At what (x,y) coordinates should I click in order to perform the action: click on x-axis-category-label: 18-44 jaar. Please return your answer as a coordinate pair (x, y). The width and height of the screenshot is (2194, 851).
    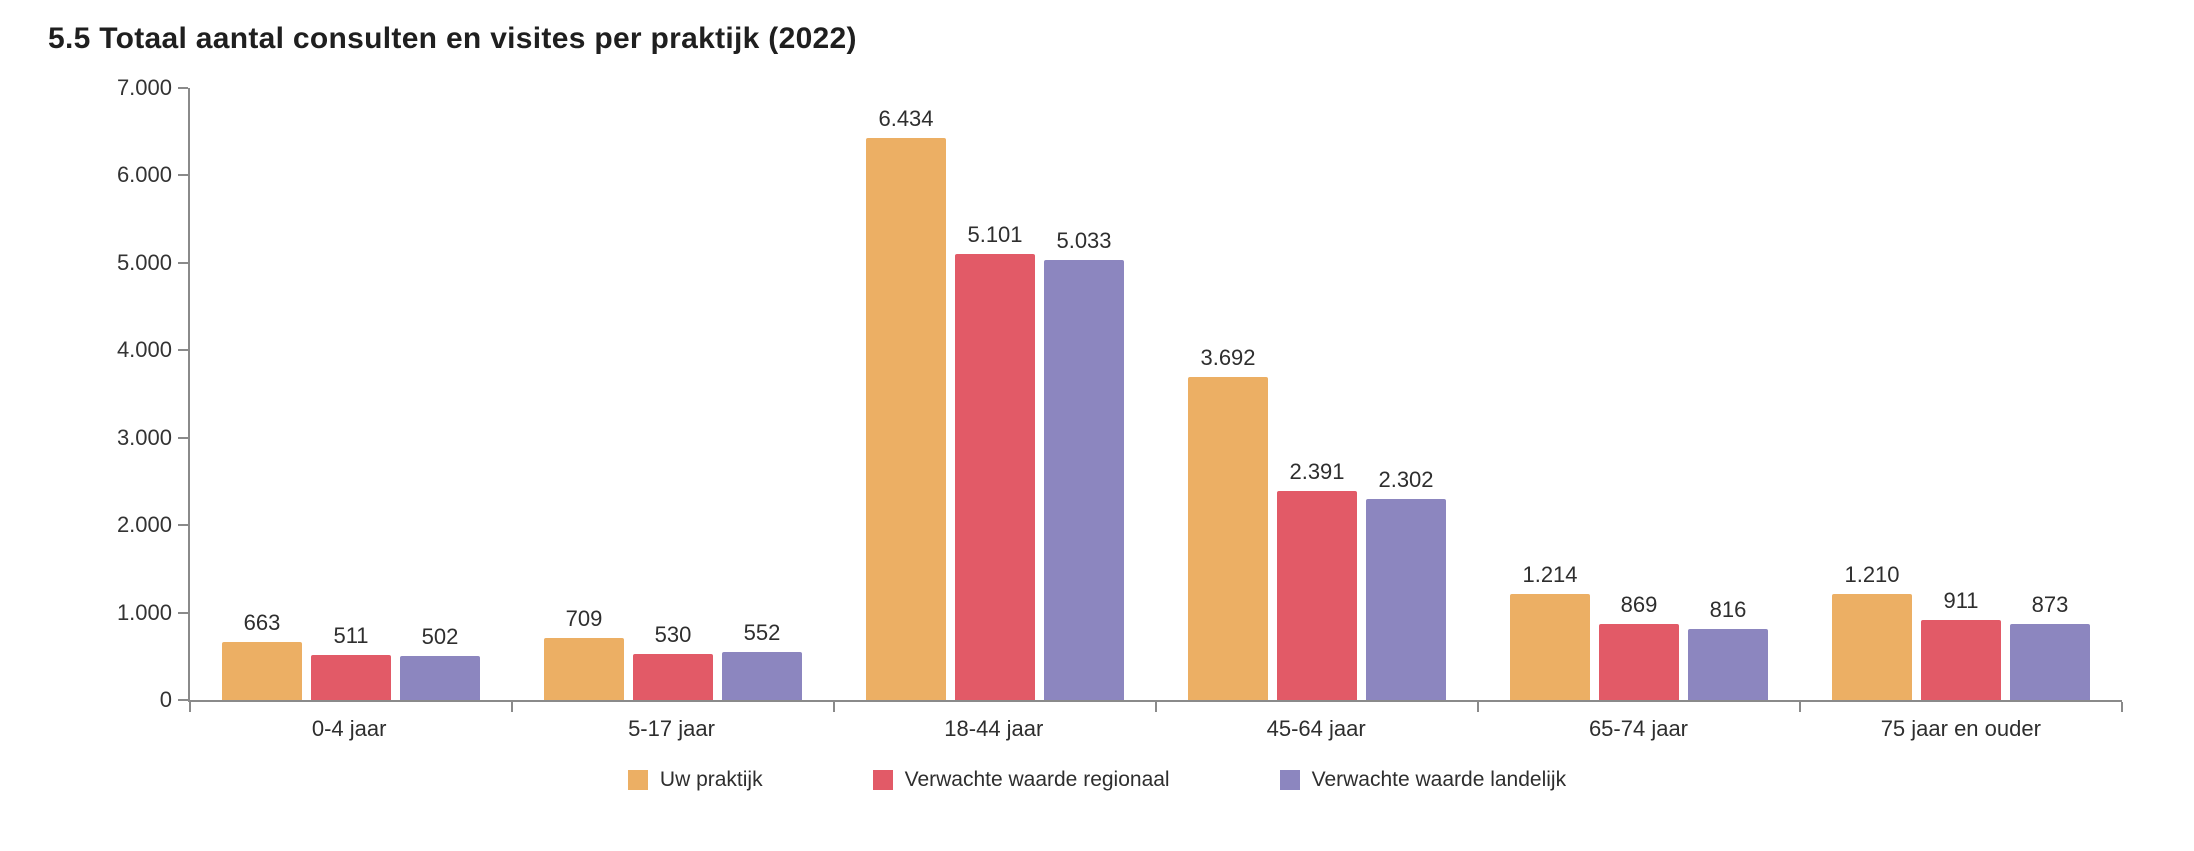
    Looking at the image, I should click on (994, 728).